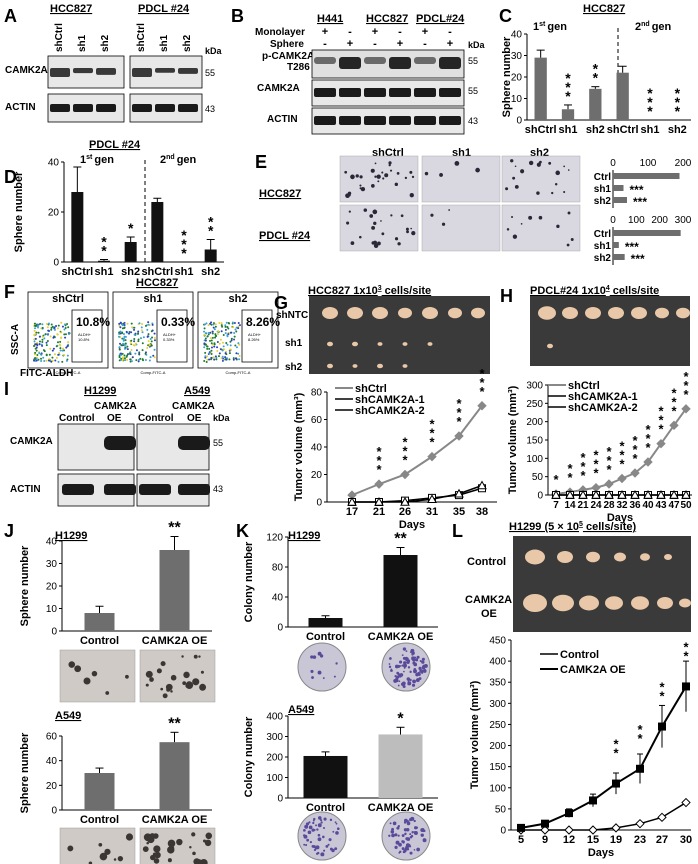 The image size is (698, 864). I want to click on flow-plot-frame, so click(238, 330).